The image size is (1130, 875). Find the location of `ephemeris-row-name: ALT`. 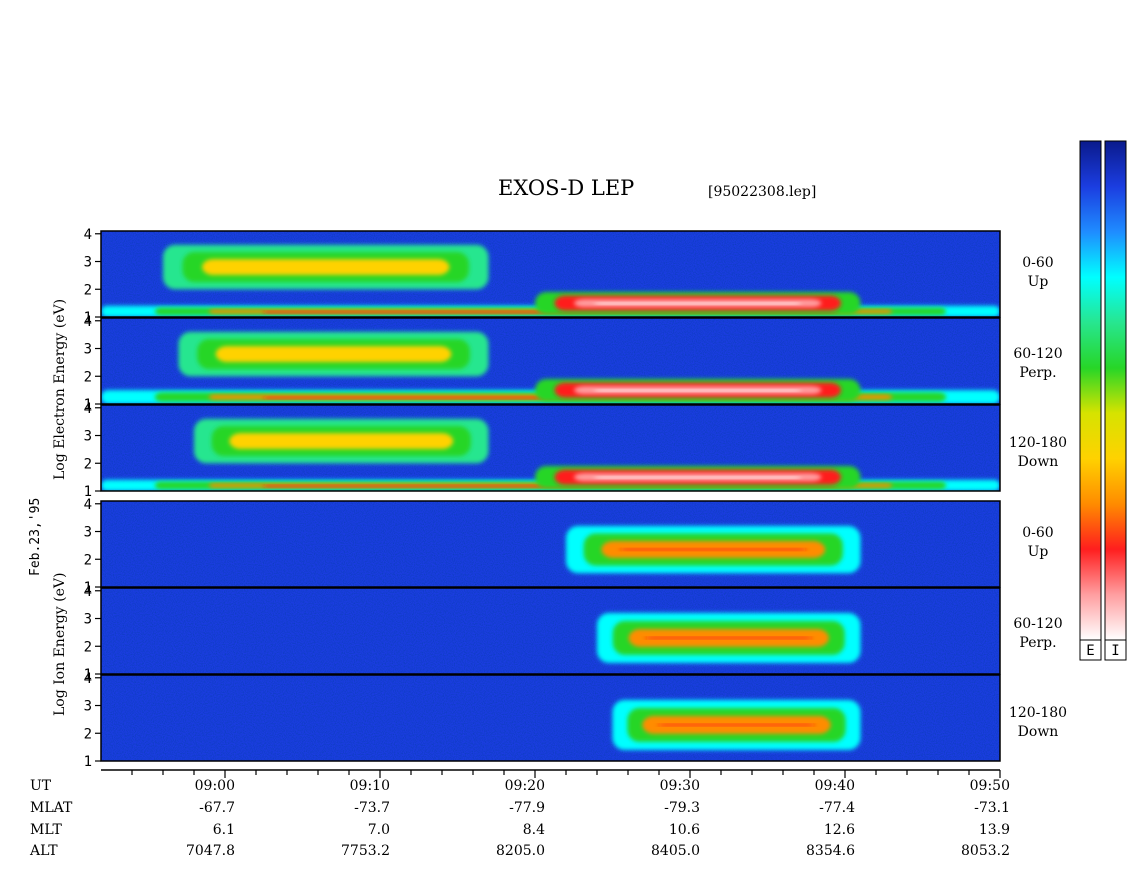

ephemeris-row-name: ALT is located at coordinates (44, 851).